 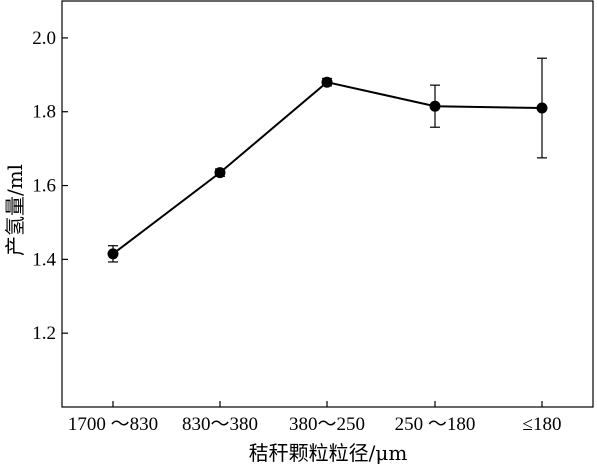 I want to click on x-tick-label: ≤180, so click(x=542, y=424).